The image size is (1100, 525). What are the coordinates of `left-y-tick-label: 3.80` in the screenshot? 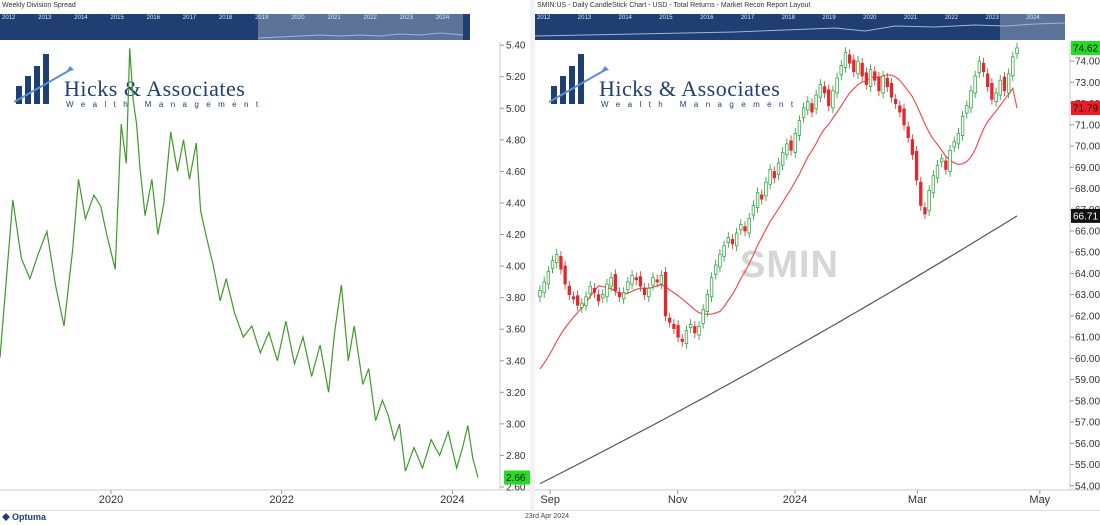 It's located at (516, 298).